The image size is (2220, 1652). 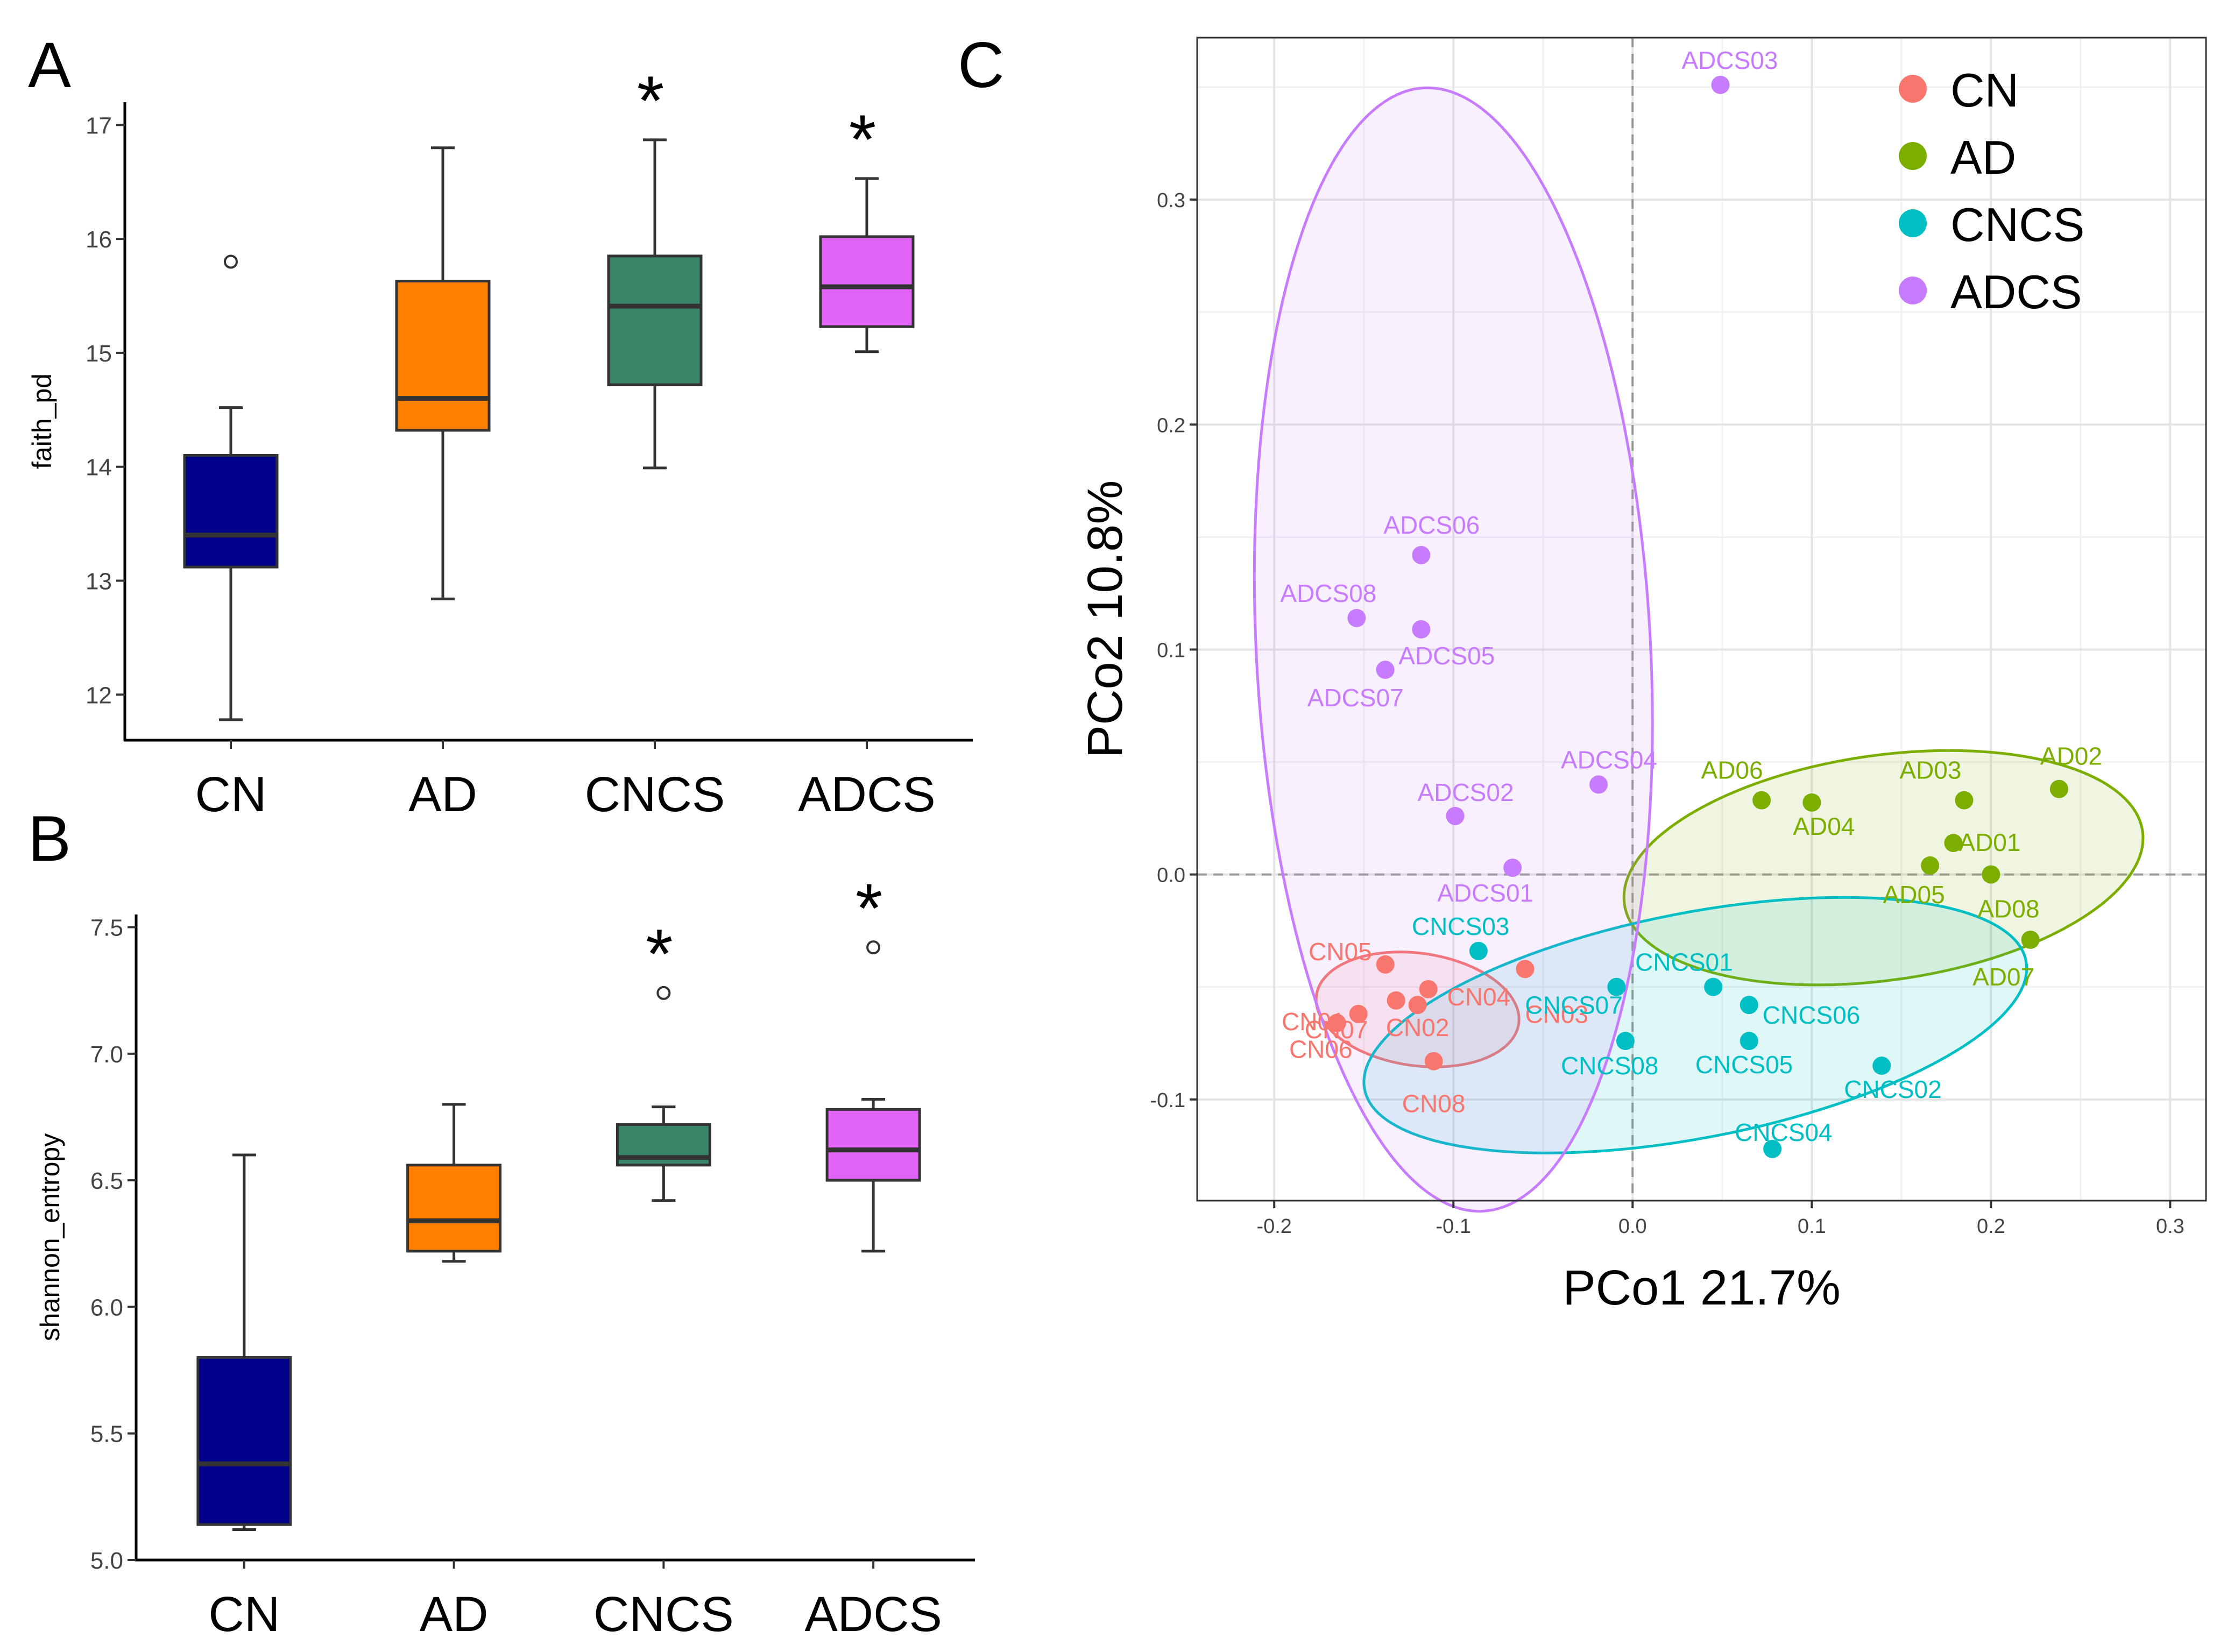 I want to click on data-point-cn04, so click(x=1428, y=989).